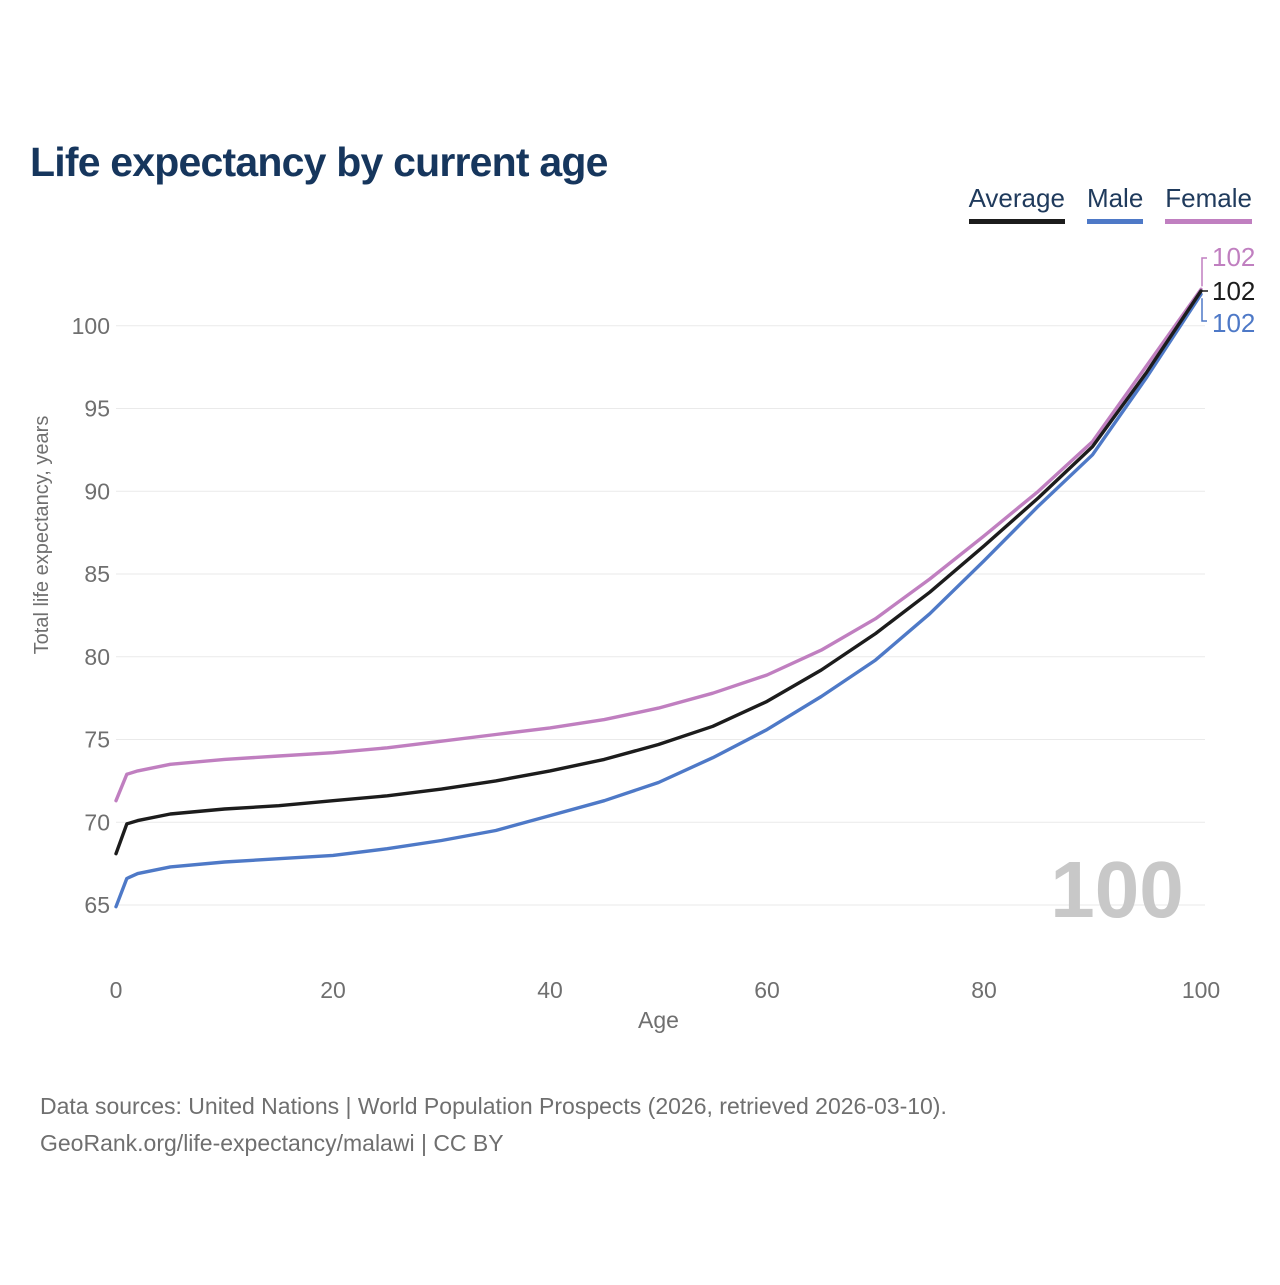 The width and height of the screenshot is (1280, 1285). I want to click on legend: Average Male Female, so click(1110, 204).